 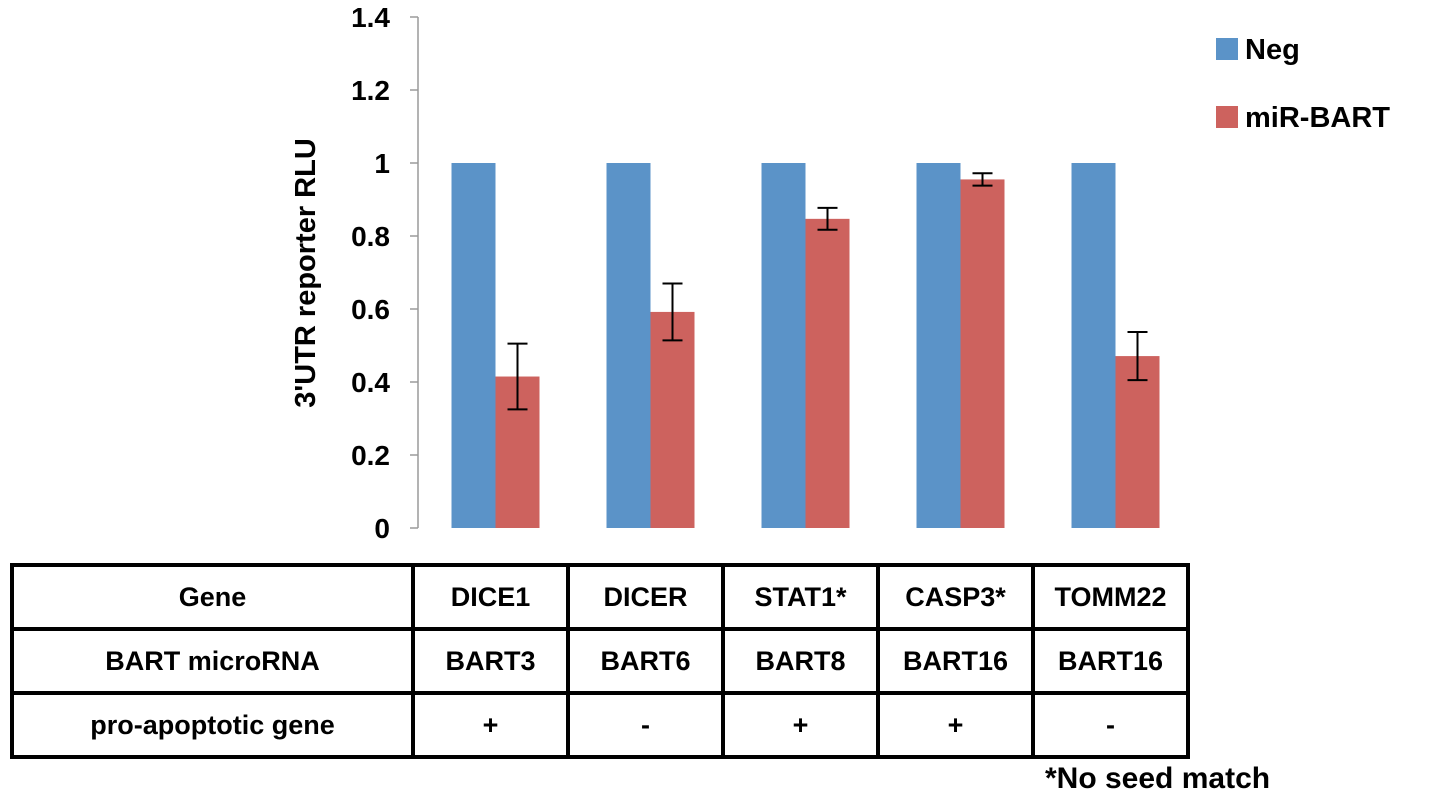 What do you see at coordinates (370, 17) in the screenshot?
I see `y-tick-label: 1.4` at bounding box center [370, 17].